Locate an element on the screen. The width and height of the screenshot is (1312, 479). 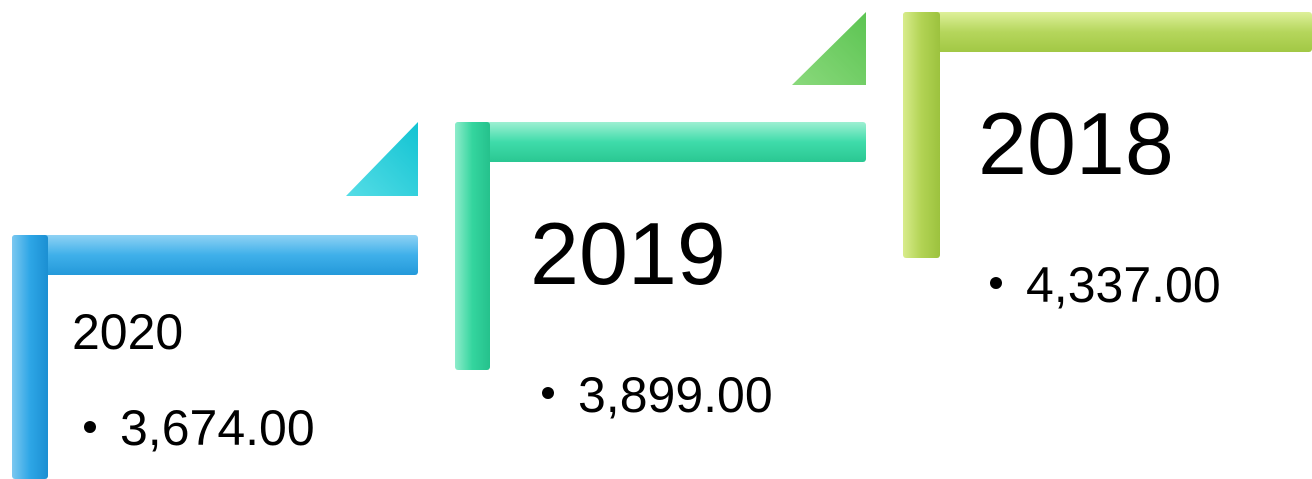
step-label: 2019 is located at coordinates (628, 253).